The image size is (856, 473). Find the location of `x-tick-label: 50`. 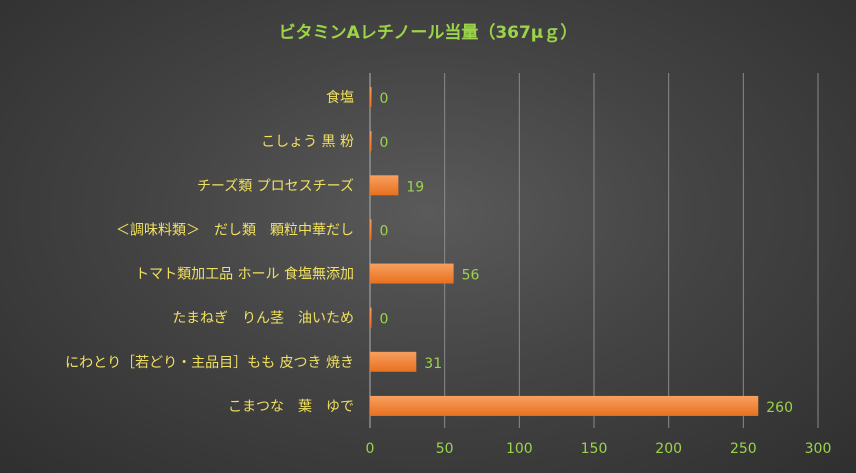

x-tick-label: 50 is located at coordinates (445, 449).